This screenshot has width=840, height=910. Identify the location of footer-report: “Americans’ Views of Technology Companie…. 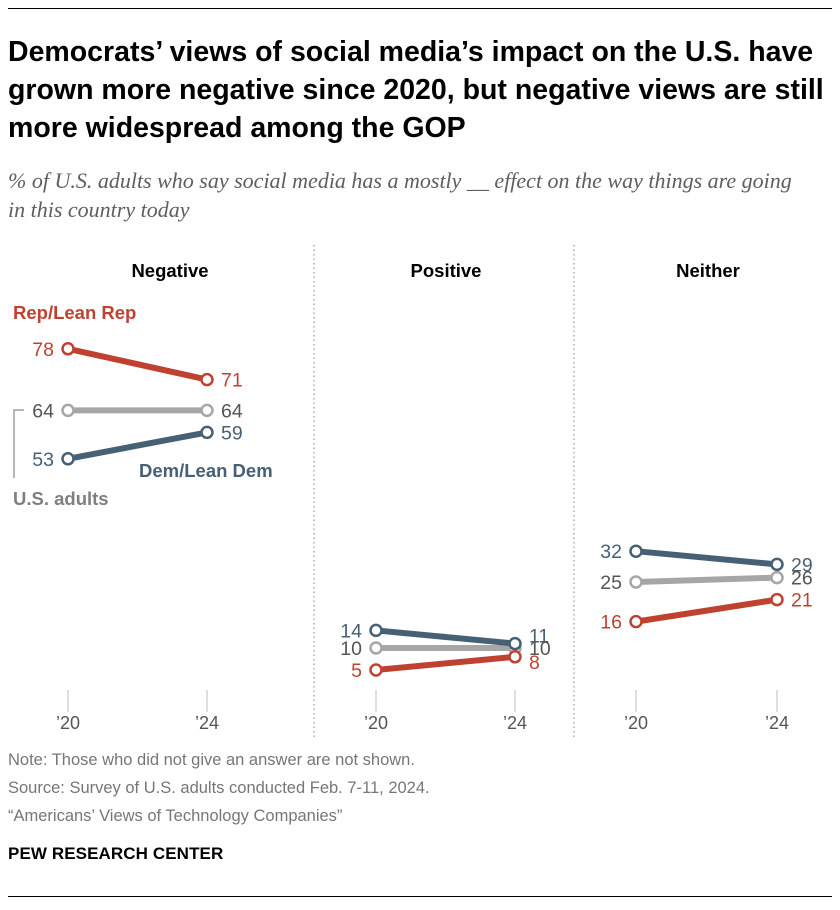
(175, 816).